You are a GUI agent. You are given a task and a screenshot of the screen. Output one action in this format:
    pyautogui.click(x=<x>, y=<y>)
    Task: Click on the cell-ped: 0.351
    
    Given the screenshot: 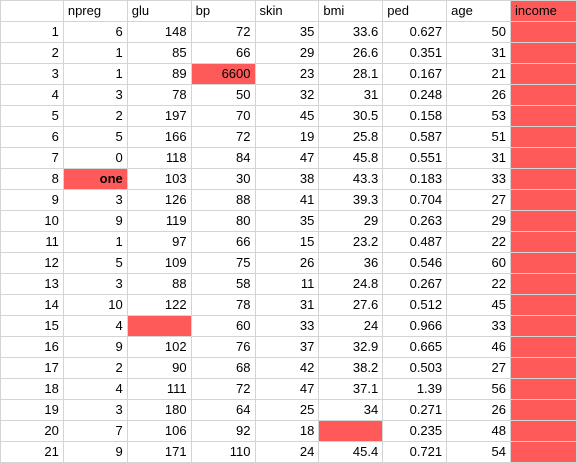 What is the action you would take?
    pyautogui.click(x=415, y=53)
    